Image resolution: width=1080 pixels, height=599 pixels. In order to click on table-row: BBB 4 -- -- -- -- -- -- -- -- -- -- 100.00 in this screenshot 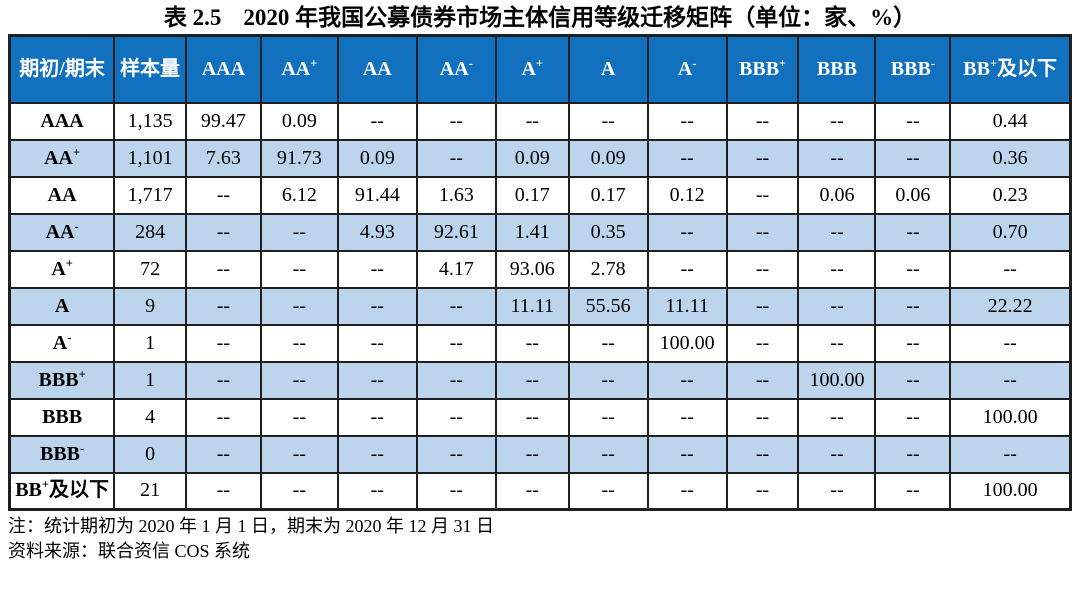, I will do `click(540, 417)`.